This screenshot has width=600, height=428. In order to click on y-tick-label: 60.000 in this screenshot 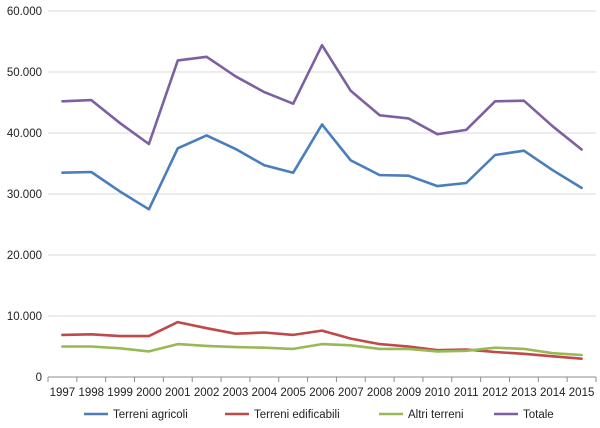, I will do `click(24, 12)`.